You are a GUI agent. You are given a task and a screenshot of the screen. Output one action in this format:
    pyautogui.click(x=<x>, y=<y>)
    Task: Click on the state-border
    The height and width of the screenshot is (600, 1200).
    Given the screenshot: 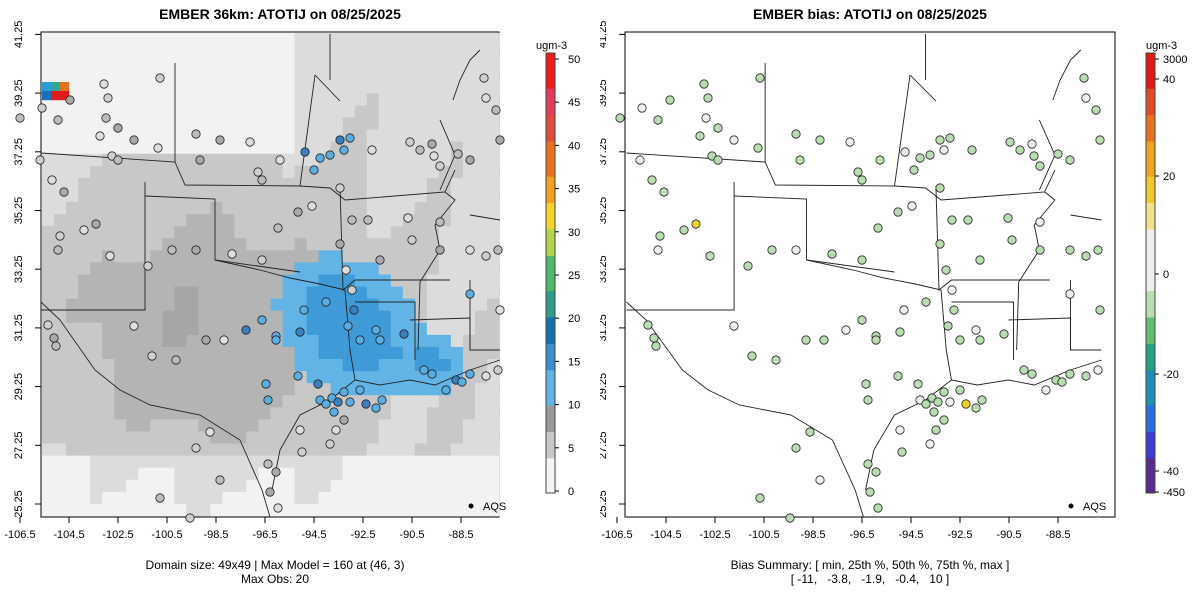 What is the action you would take?
    pyautogui.click(x=385, y=330)
    